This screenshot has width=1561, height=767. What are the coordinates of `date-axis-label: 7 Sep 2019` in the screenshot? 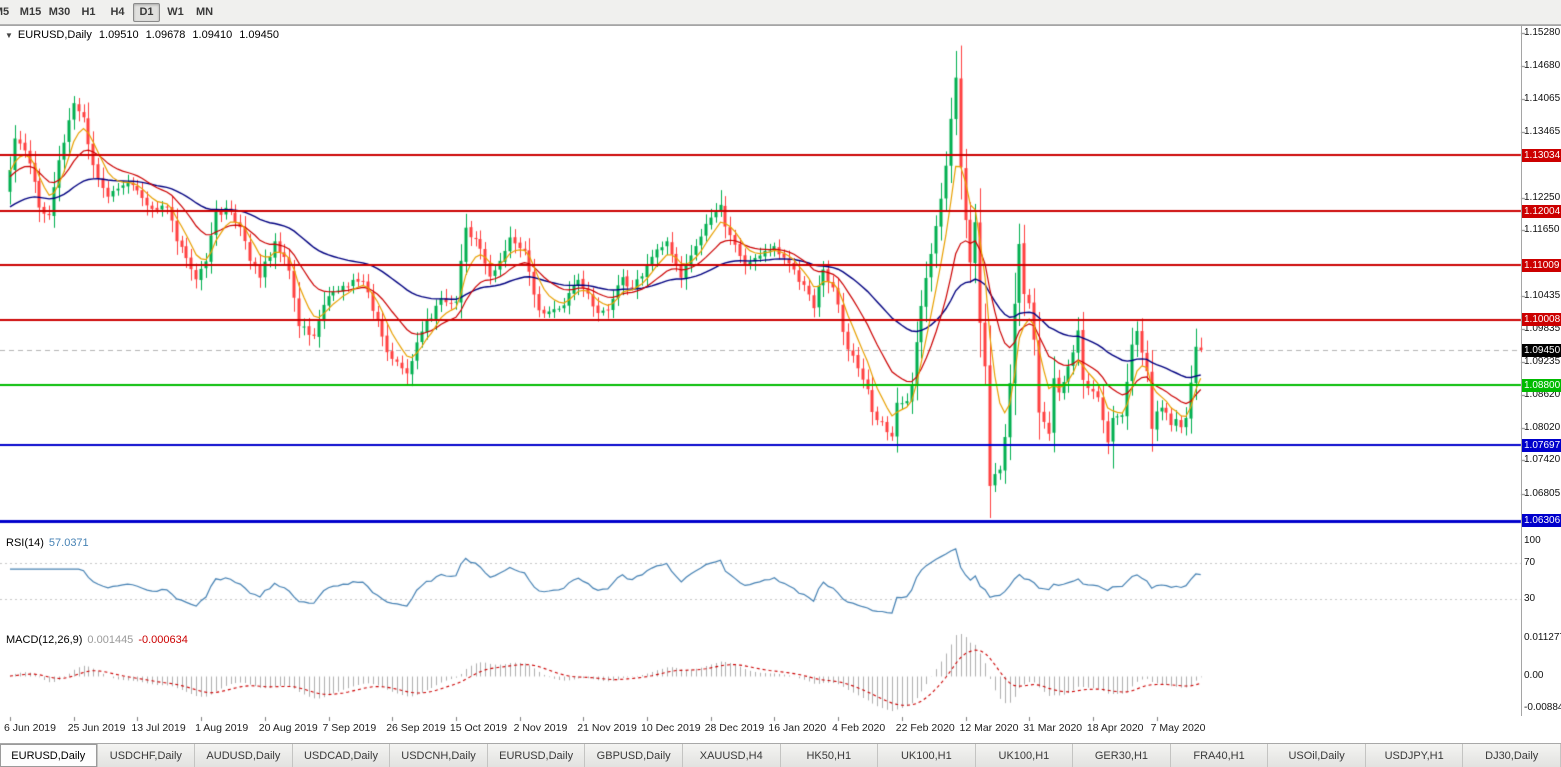 It's located at (349, 728).